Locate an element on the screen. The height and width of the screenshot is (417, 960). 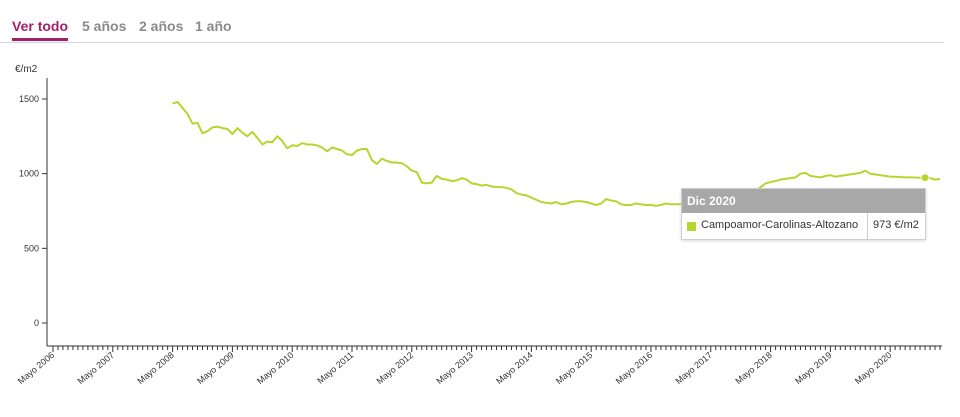
tab-2-anos: 2 años is located at coordinates (161, 26).